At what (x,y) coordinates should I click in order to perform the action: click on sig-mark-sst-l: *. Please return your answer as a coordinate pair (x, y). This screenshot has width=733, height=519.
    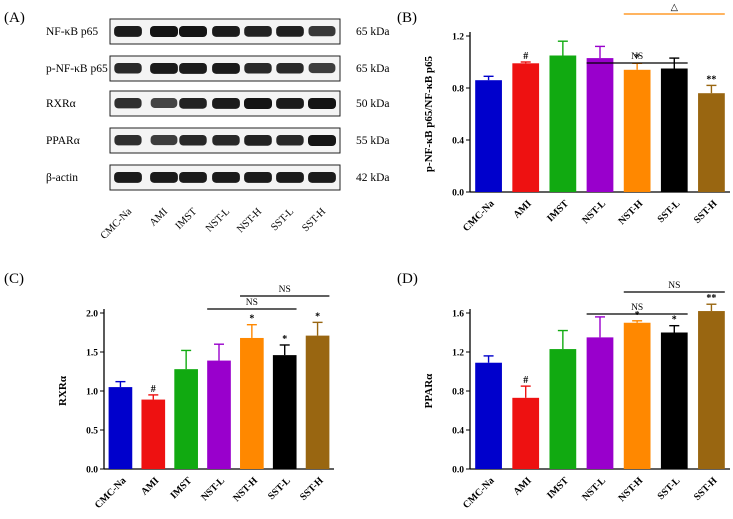
    Looking at the image, I should click on (284, 339).